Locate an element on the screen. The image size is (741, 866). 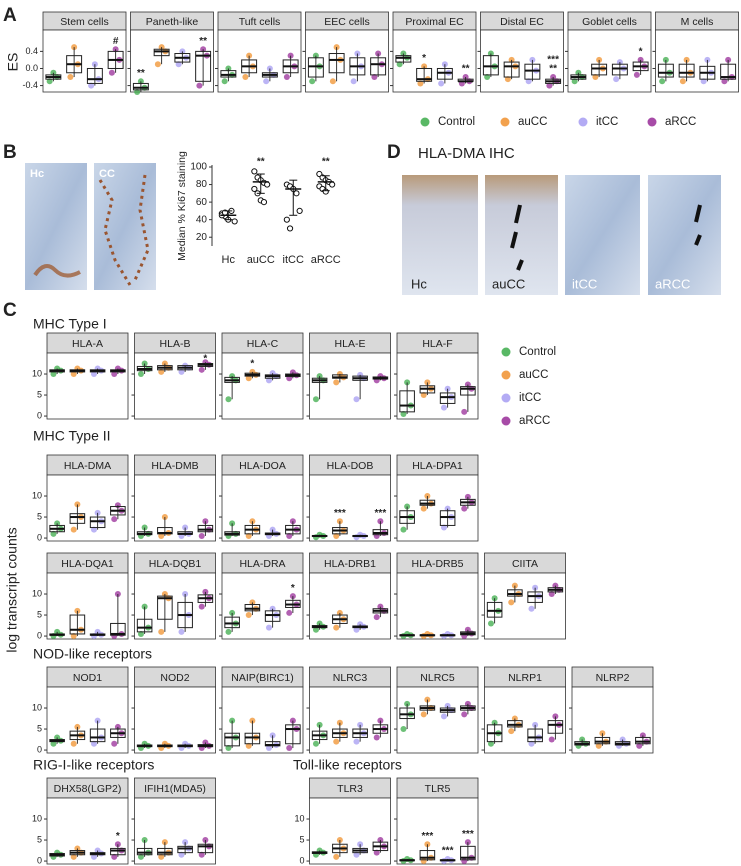
strip-title: EEC cells is located at coordinates (347, 22).